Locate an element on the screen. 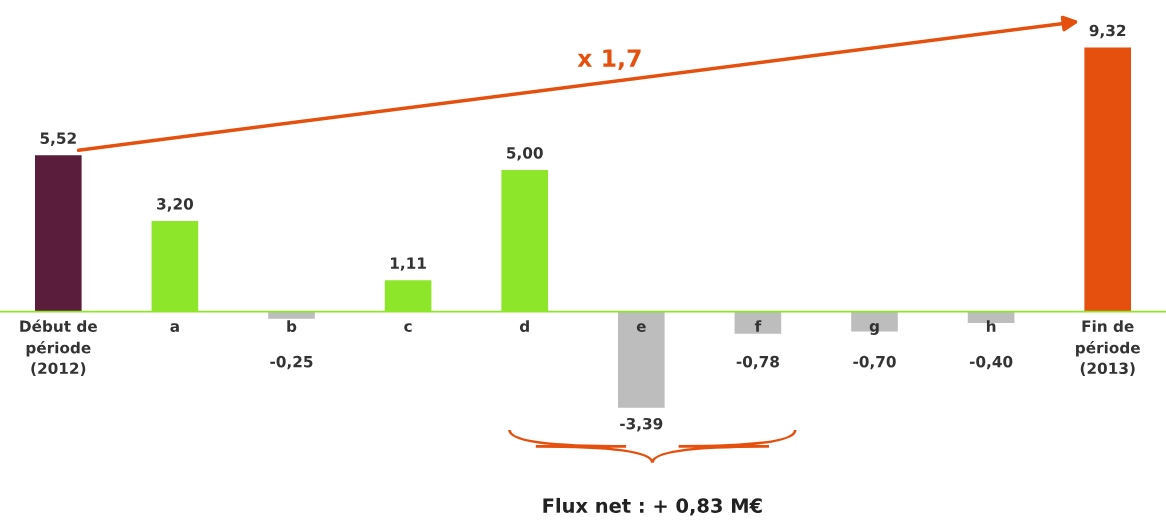  data-label: 3,20 is located at coordinates (175, 205).